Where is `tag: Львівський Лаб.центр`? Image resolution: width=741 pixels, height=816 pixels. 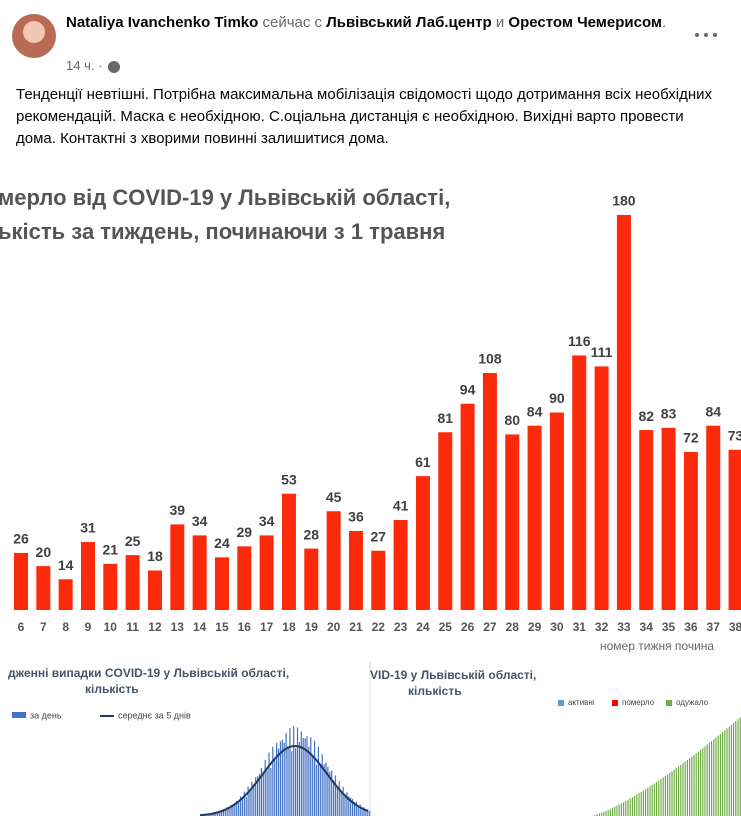
tag: Львівський Лаб.центр is located at coordinates (409, 22).